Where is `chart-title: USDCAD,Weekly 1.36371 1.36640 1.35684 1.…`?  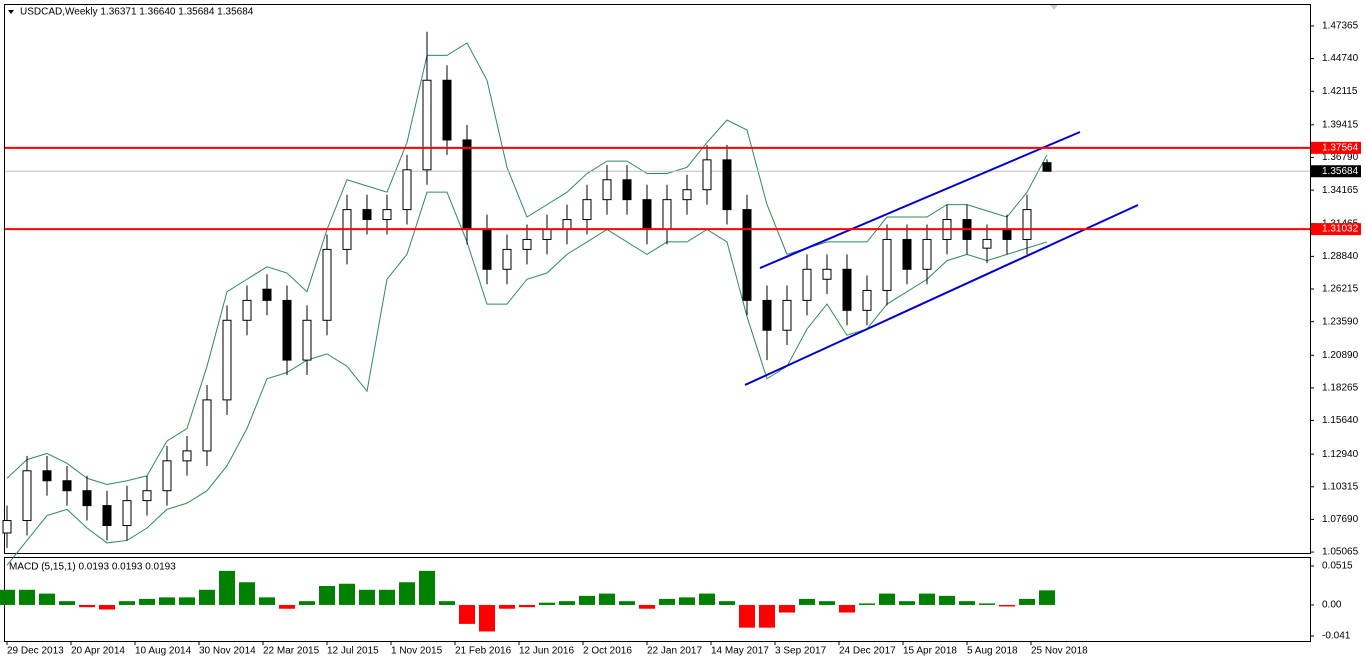 chart-title: USDCAD,Weekly 1.36371 1.36640 1.35684 1.… is located at coordinates (137, 12).